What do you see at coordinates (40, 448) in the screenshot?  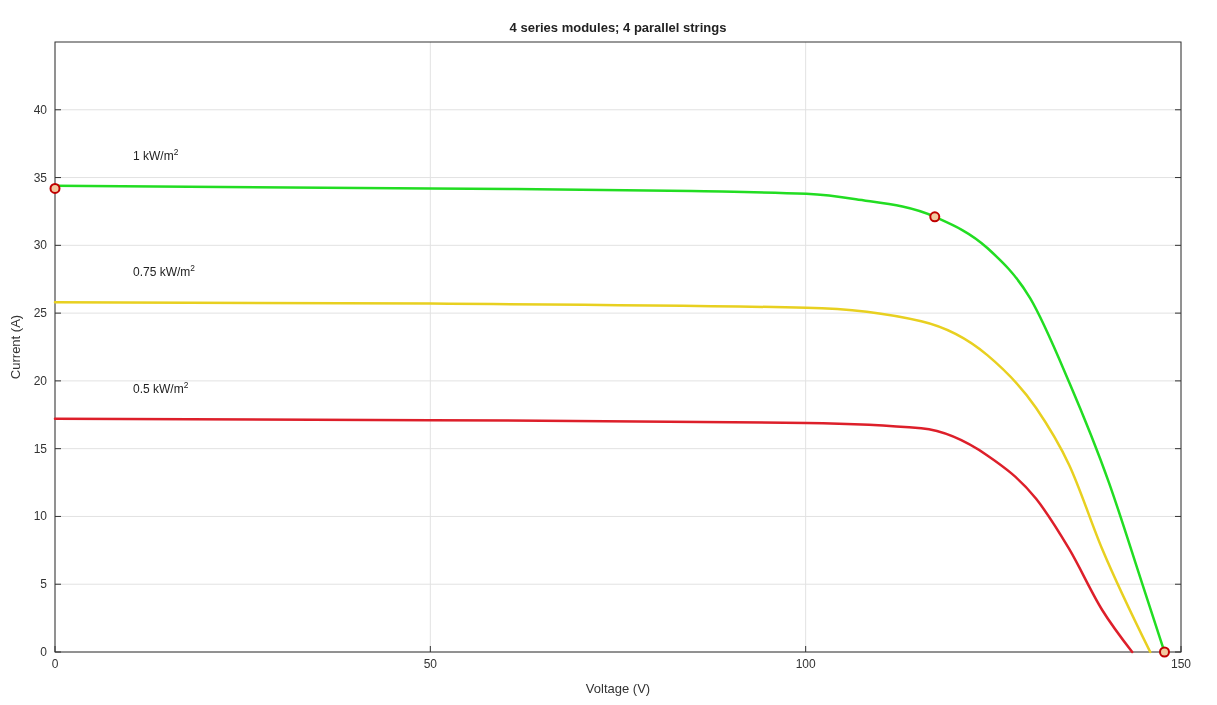 I see `y-tick-label: 15` at bounding box center [40, 448].